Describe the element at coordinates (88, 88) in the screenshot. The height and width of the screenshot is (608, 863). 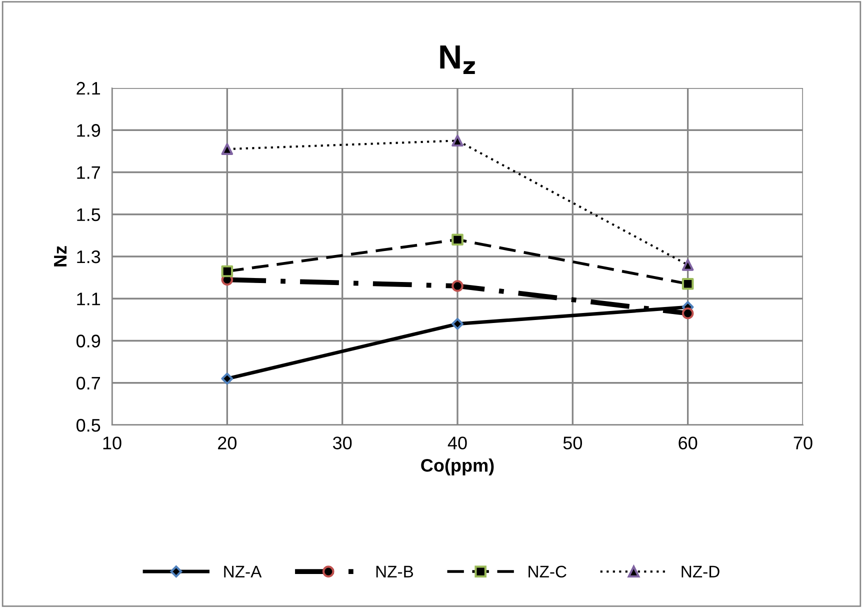
I see `y-tick-label: 2.1` at that location.